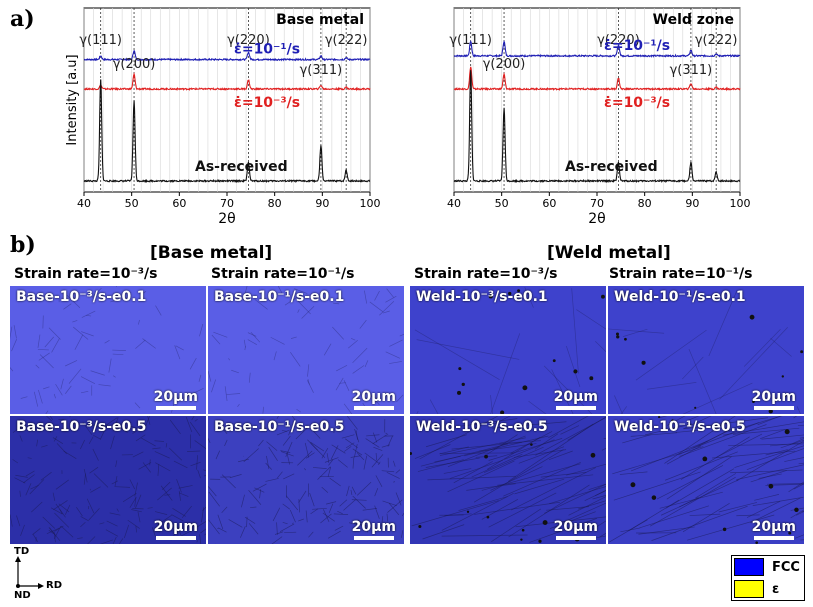  Describe the element at coordinates (248, 40) in the screenshot. I see `peak-label: γ(220)` at that location.